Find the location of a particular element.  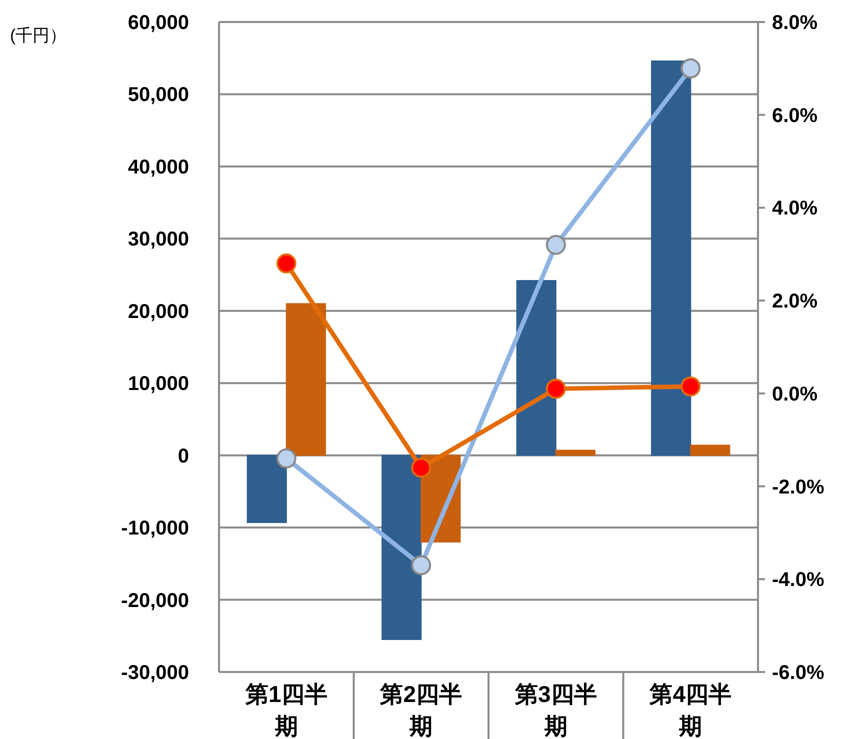

y-tick-label: 60,000 is located at coordinates (158, 23).